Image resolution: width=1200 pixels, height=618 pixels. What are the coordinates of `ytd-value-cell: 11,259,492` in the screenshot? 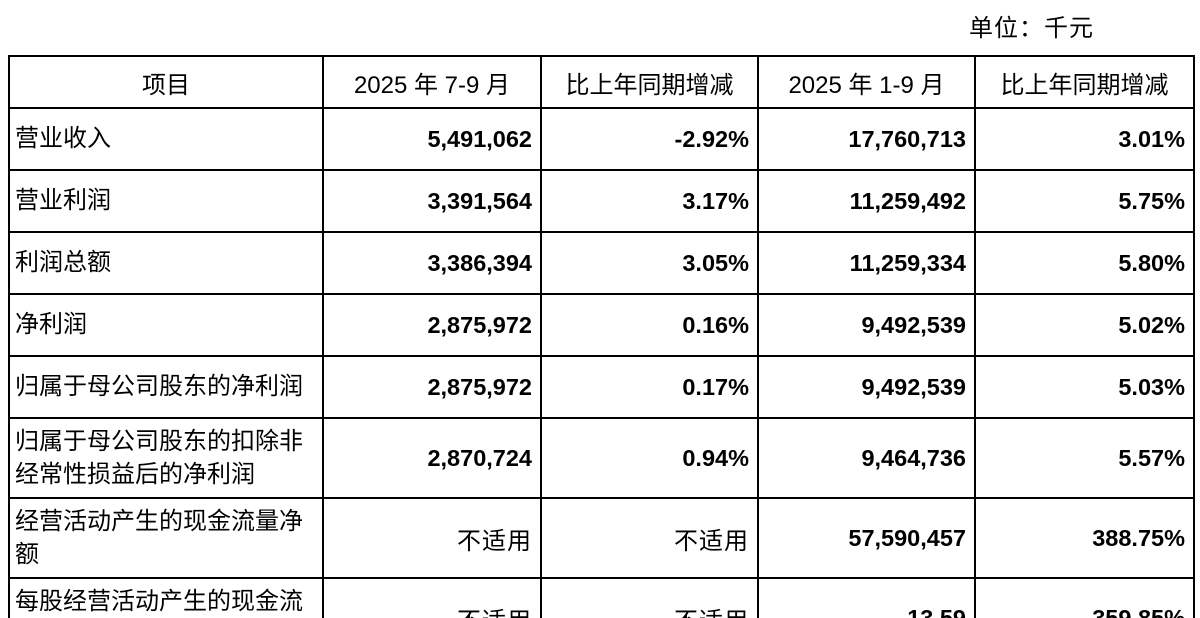 It's located at (866, 201).